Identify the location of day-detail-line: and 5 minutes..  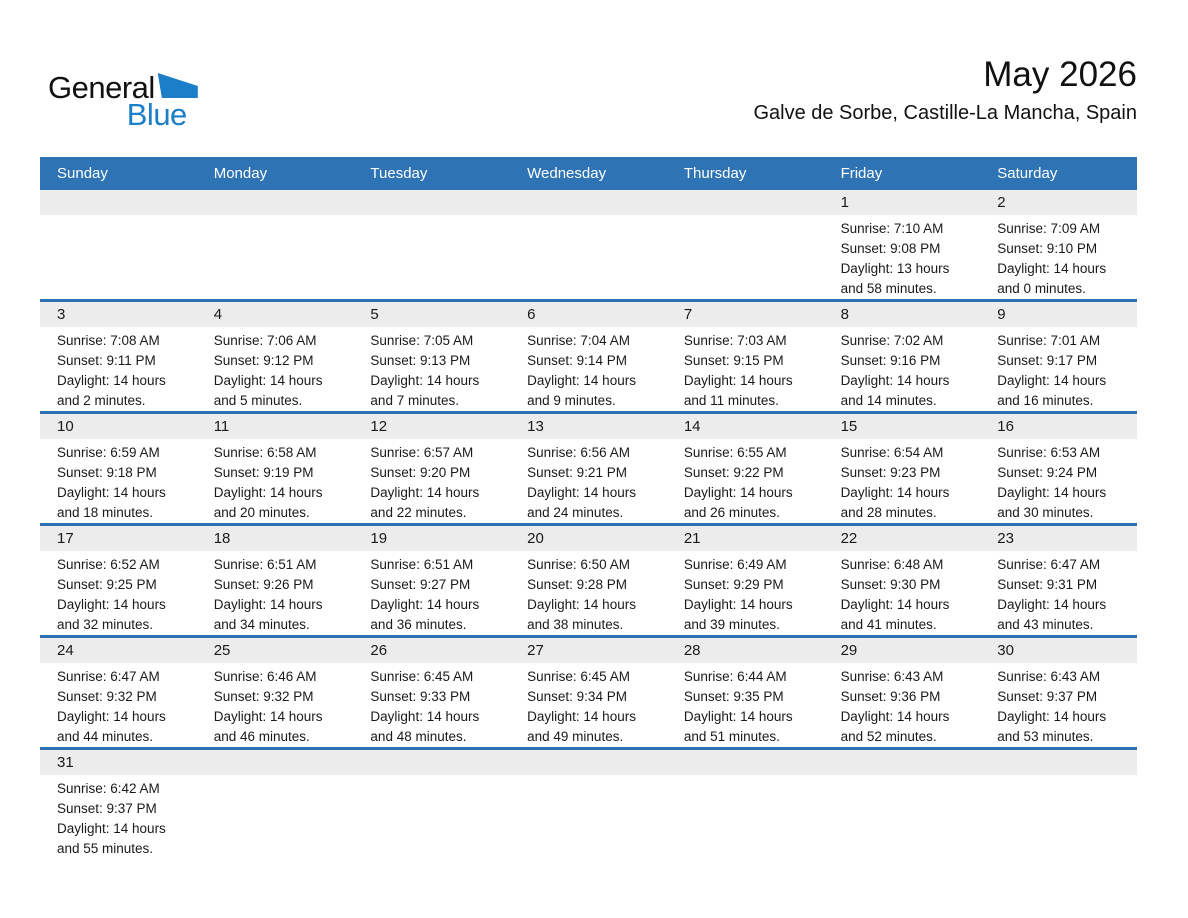
(258, 400).